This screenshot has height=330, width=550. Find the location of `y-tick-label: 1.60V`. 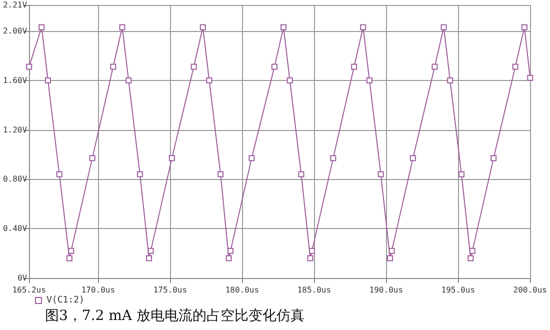

y-tick-label: 1.60V is located at coordinates (15, 80).